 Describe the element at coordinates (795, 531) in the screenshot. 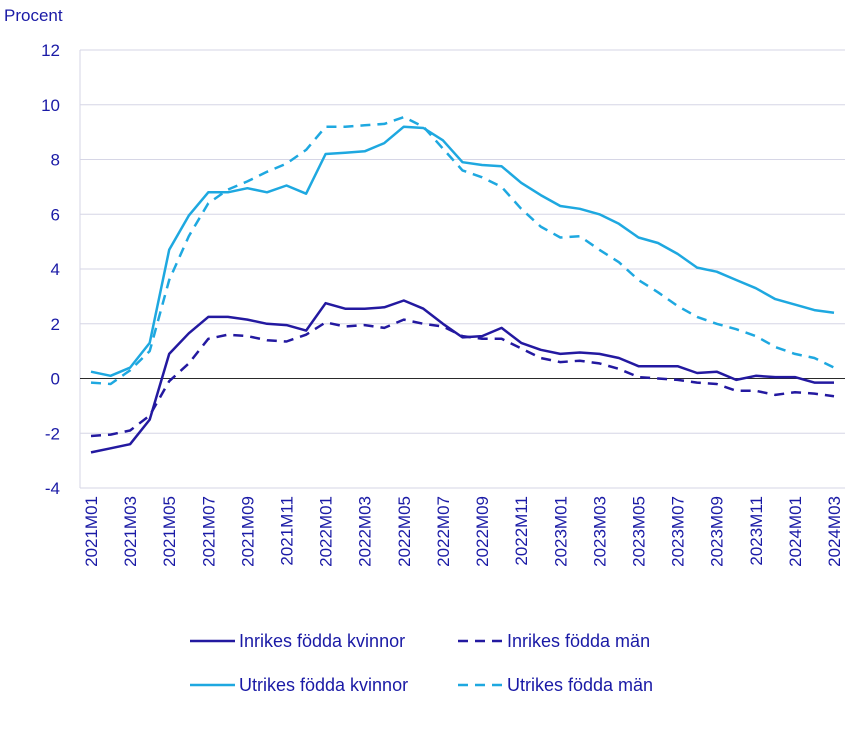

I see `x-tick-label: 2024M01` at that location.